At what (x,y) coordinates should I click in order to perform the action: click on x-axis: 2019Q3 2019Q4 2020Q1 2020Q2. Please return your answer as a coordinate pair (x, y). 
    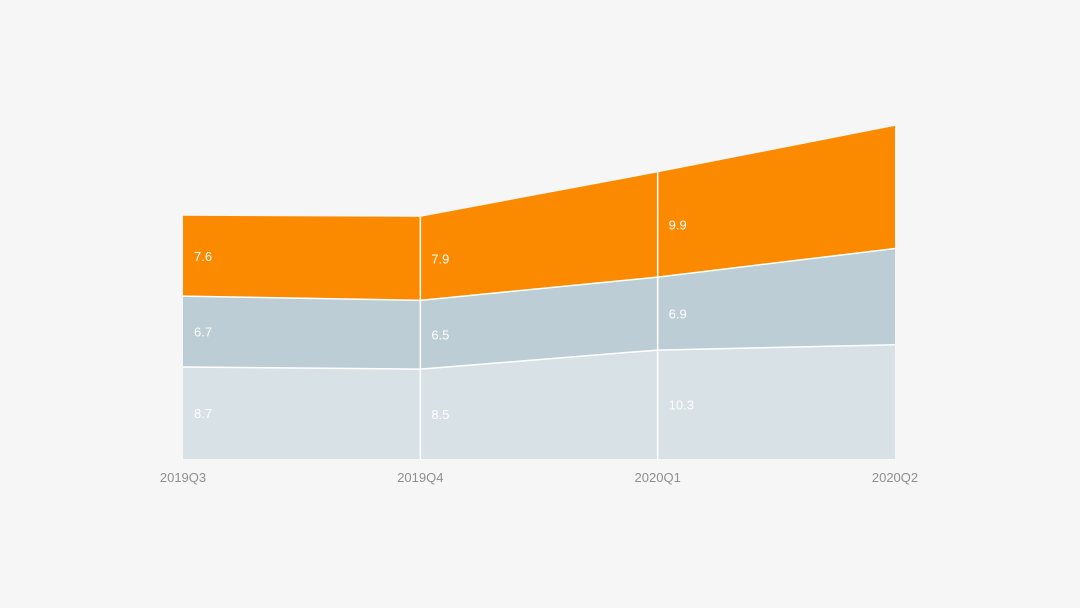
    Looking at the image, I should click on (539, 477).